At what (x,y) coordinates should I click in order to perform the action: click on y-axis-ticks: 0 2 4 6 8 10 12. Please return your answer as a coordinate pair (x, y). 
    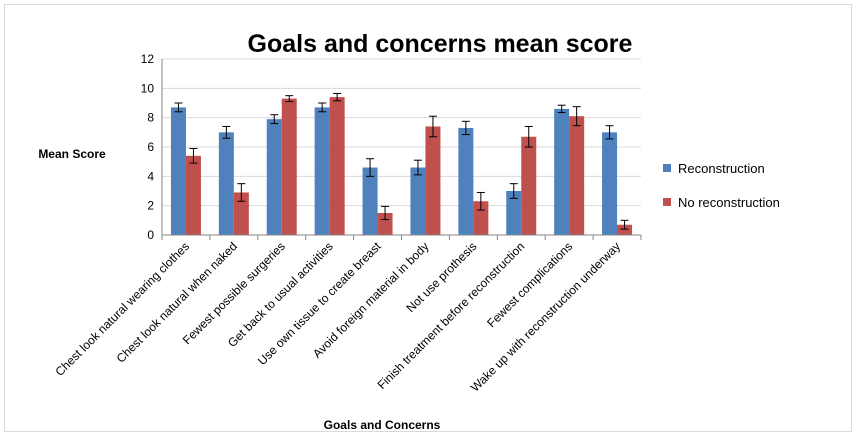
    Looking at the image, I should click on (148, 147).